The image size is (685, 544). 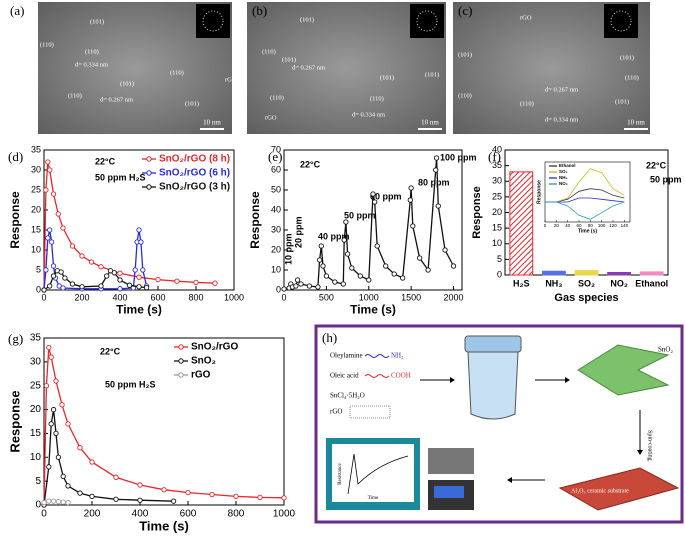 What do you see at coordinates (214, 347) in the screenshot?
I see `legend-label: SnO₂/rGO` at bounding box center [214, 347].